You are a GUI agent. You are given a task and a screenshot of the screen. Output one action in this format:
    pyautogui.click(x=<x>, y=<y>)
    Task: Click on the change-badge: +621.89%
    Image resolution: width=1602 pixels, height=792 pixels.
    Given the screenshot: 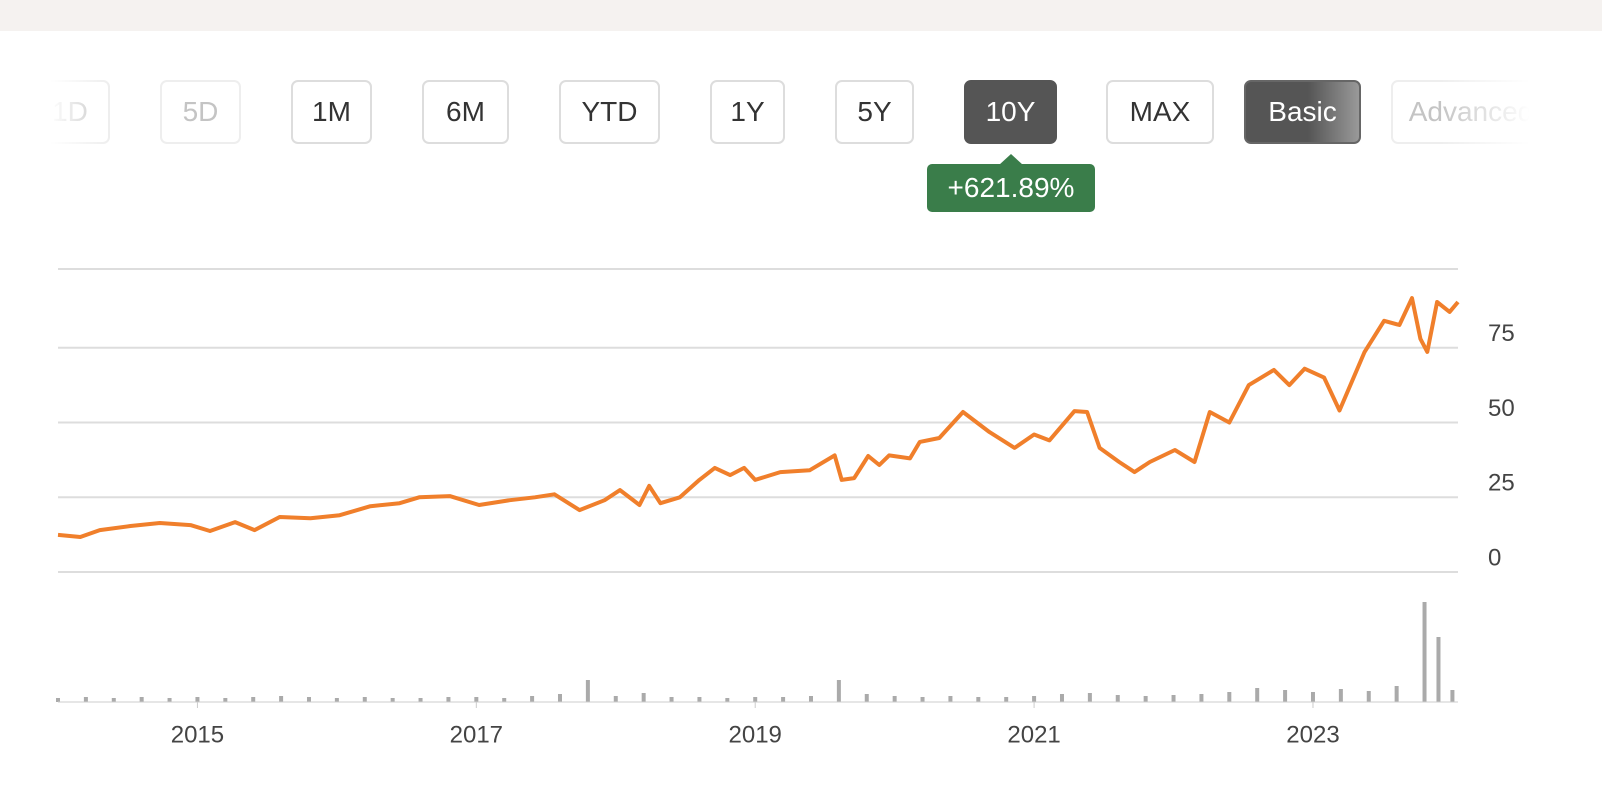 What is the action you would take?
    pyautogui.click(x=1011, y=183)
    